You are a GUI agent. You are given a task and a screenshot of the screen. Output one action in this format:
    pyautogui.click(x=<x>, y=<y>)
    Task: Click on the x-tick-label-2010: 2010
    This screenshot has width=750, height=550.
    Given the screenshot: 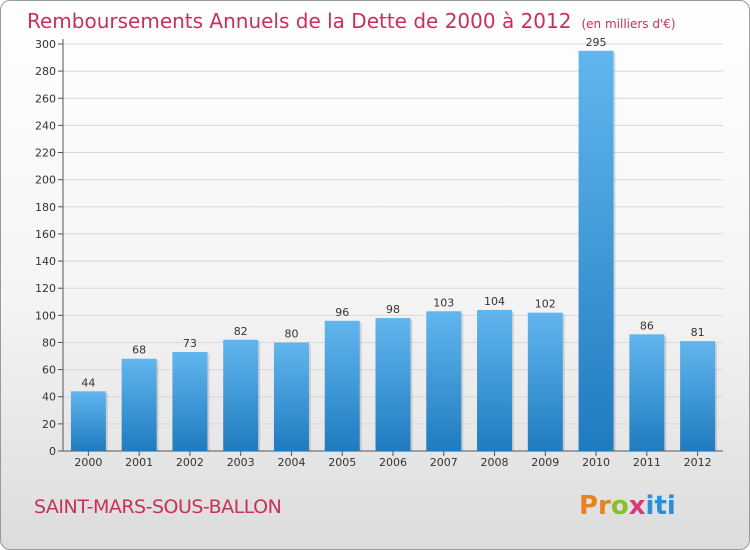 What is the action you would take?
    pyautogui.click(x=596, y=462)
    